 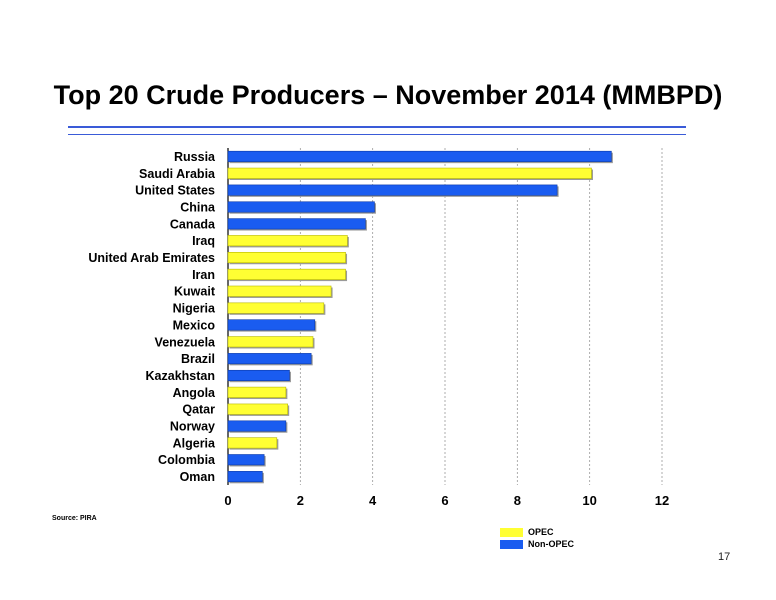 What do you see at coordinates (377, 134) in the screenshot?
I see `title-underline-thin` at bounding box center [377, 134].